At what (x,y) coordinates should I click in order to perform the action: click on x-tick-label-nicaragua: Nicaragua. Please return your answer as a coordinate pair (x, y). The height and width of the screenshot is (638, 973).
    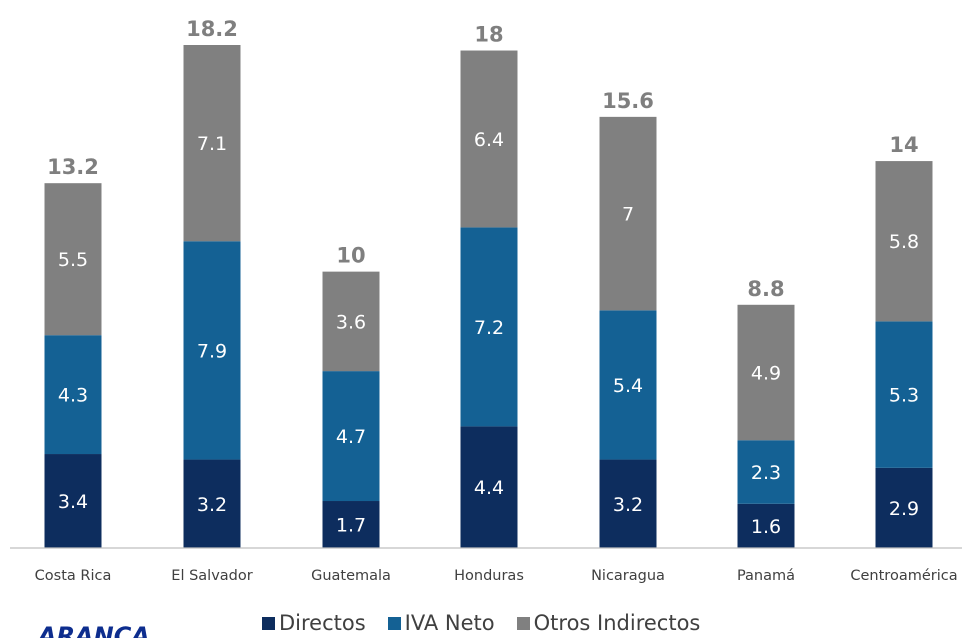
    Looking at the image, I should click on (628, 576).